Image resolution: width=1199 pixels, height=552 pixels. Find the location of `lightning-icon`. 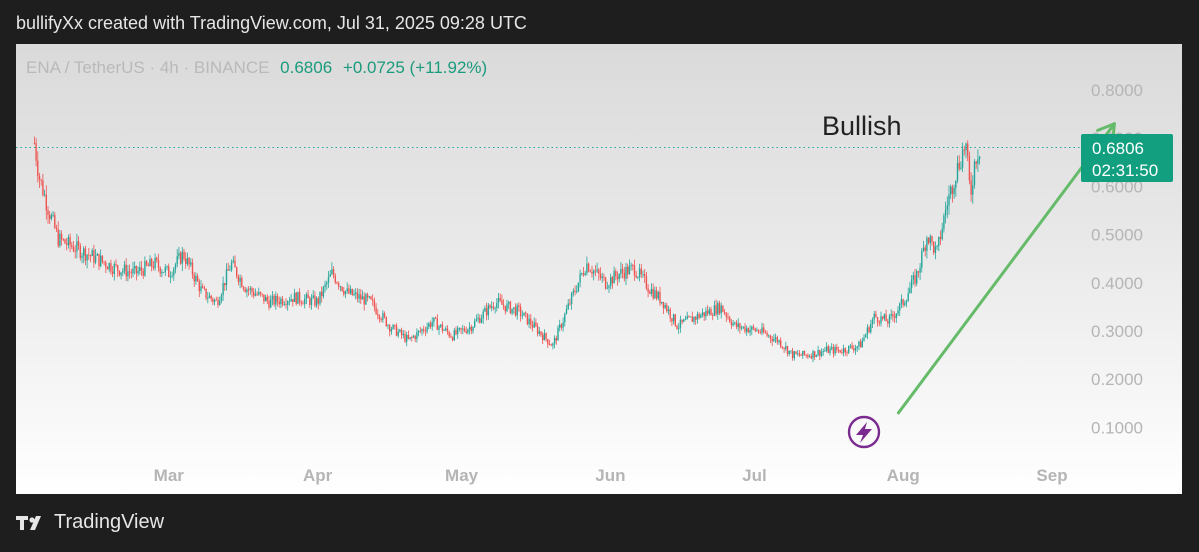

lightning-icon is located at coordinates (864, 432).